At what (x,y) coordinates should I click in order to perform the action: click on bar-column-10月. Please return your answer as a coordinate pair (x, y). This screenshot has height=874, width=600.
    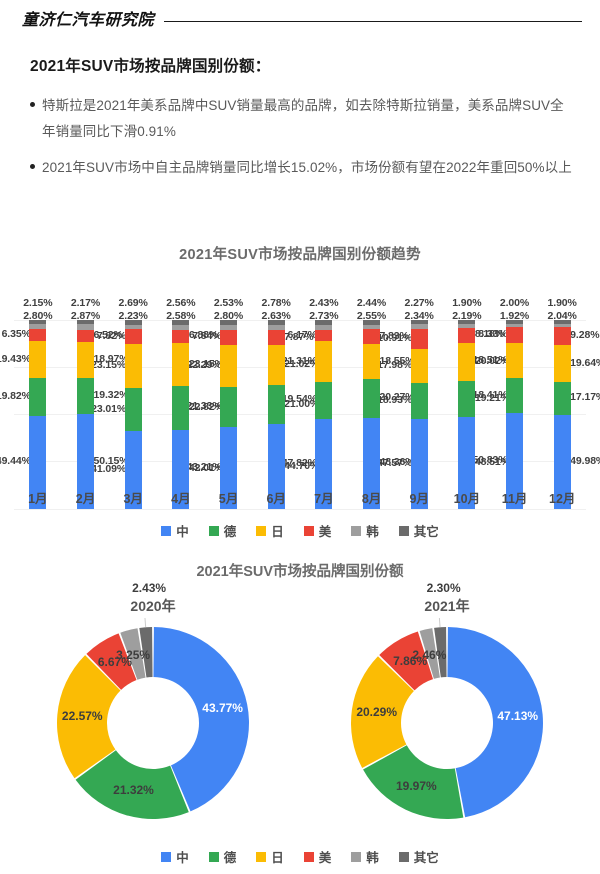
    Looking at the image, I should click on (467, 414).